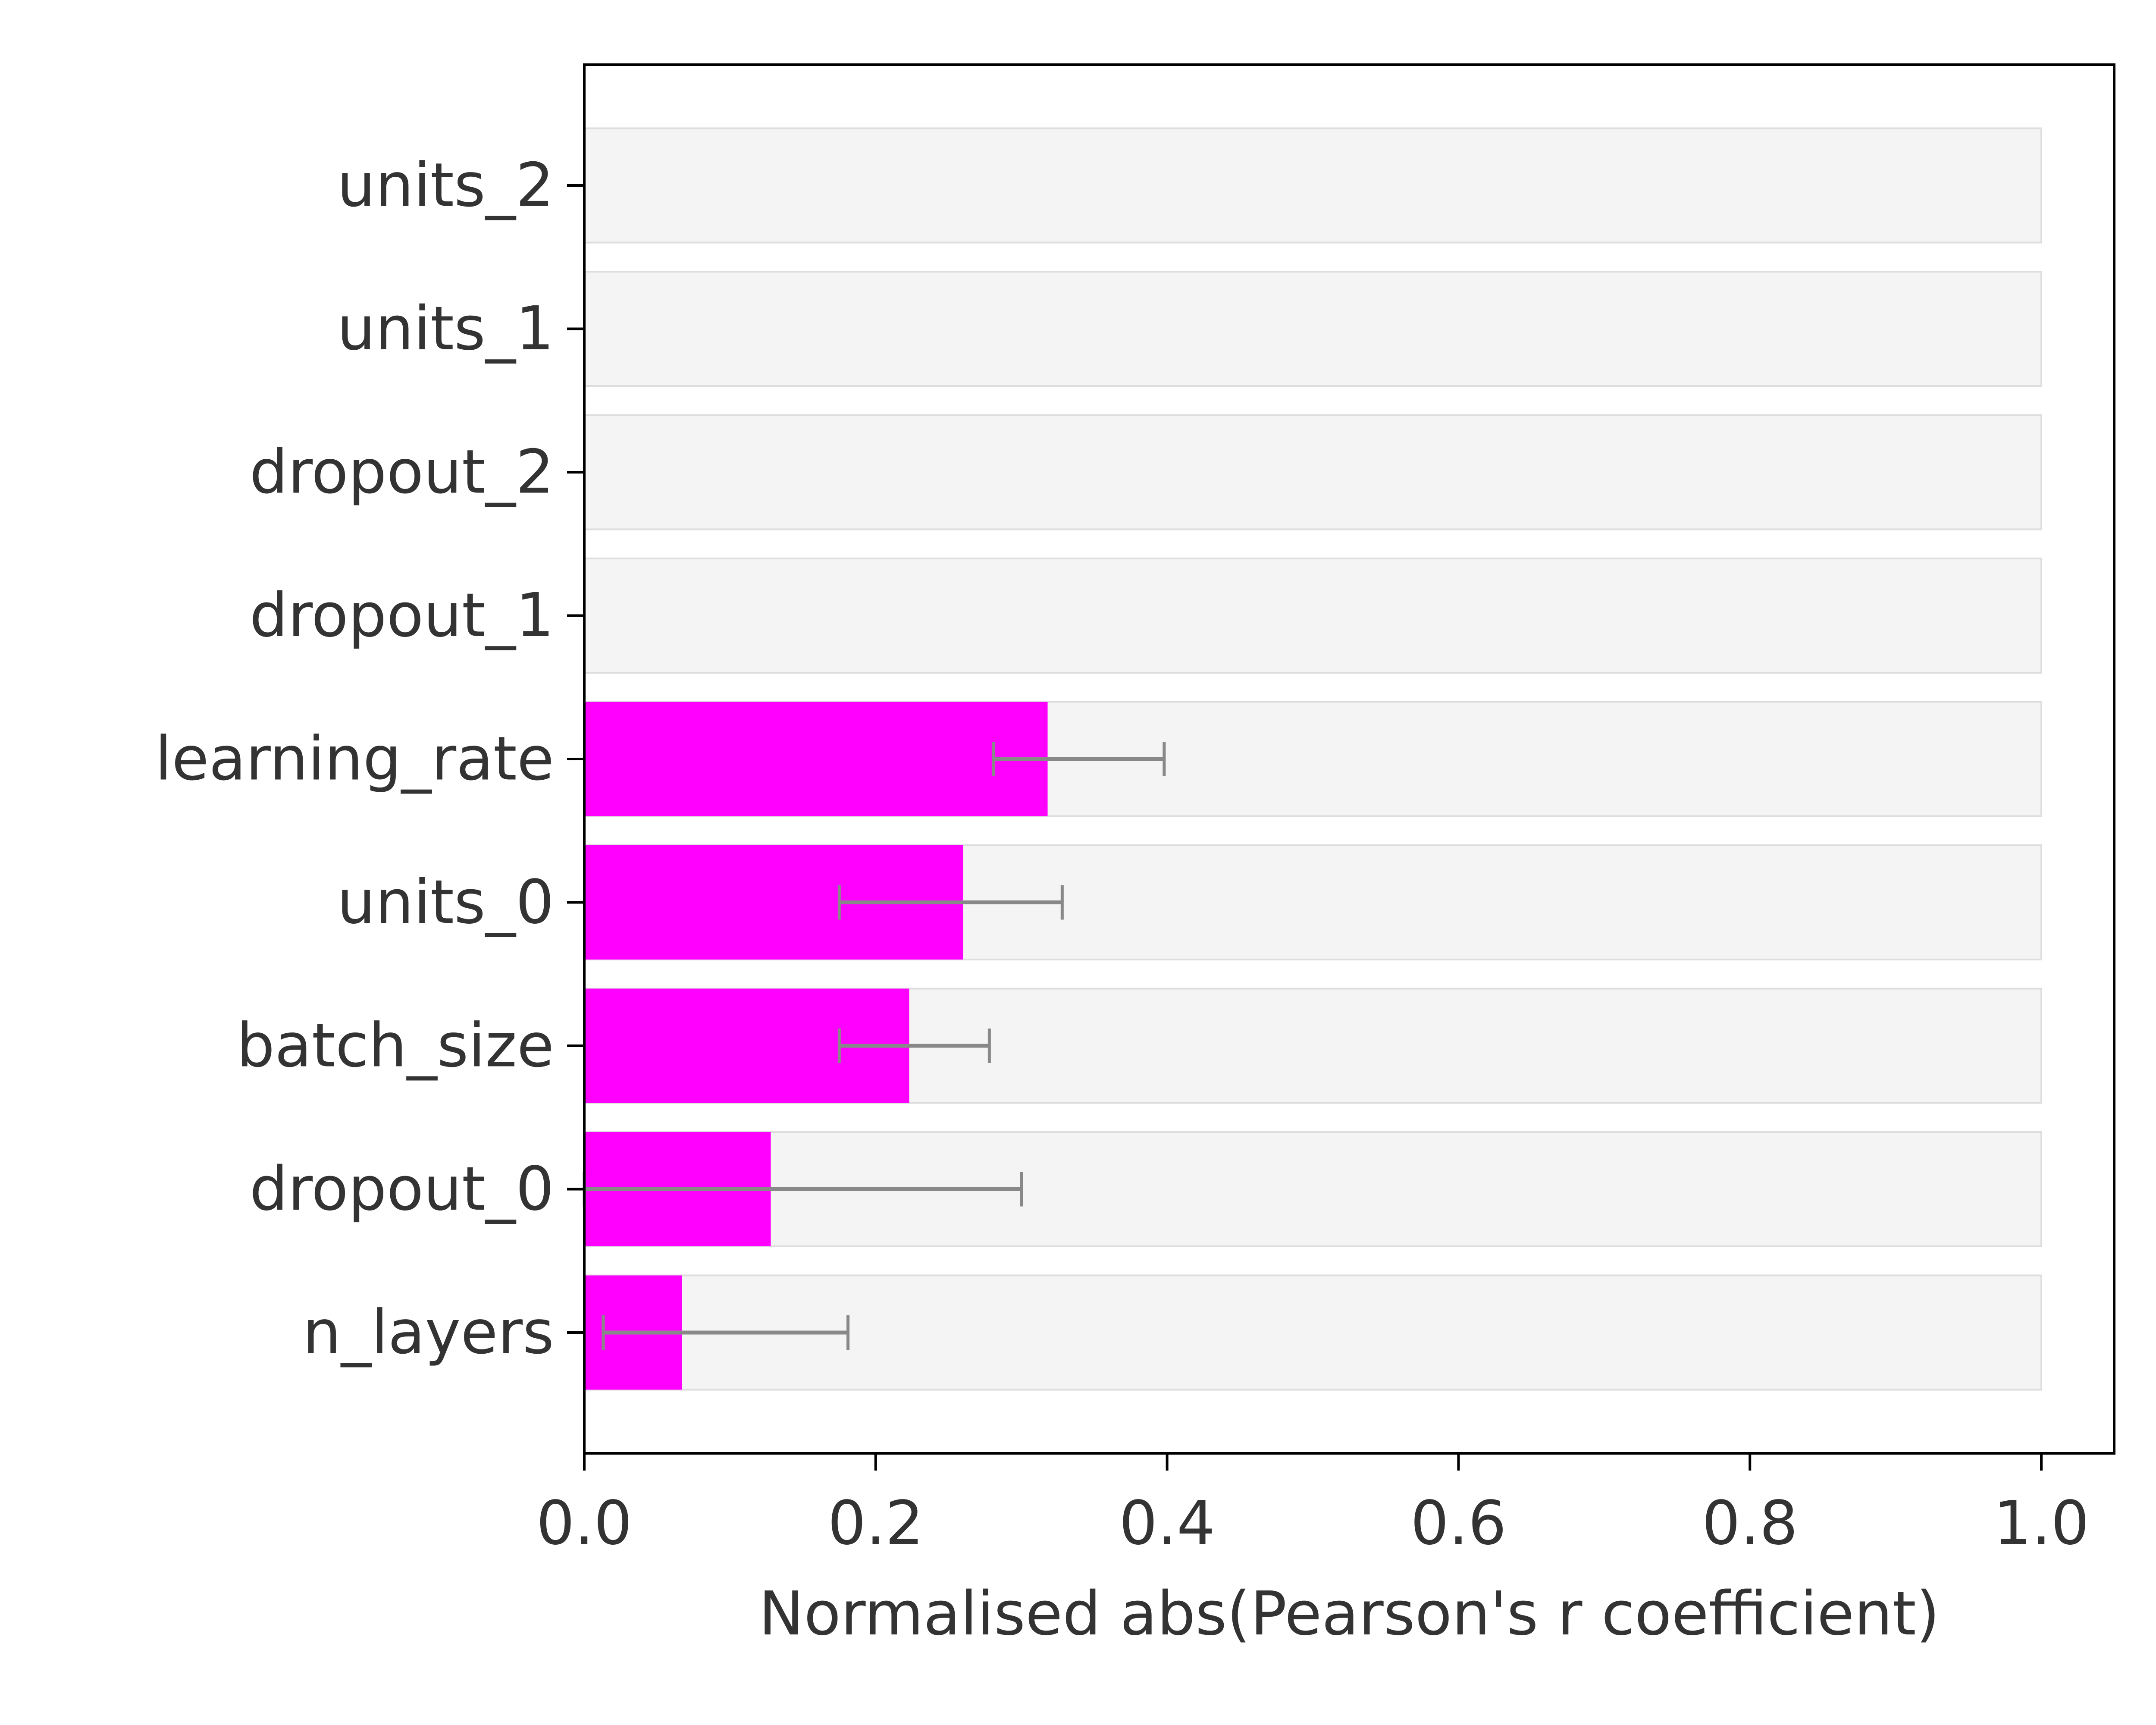 Image resolution: width=2156 pixels, height=1725 pixels. I want to click on x-tick-label: 0.6, so click(1458, 1524).